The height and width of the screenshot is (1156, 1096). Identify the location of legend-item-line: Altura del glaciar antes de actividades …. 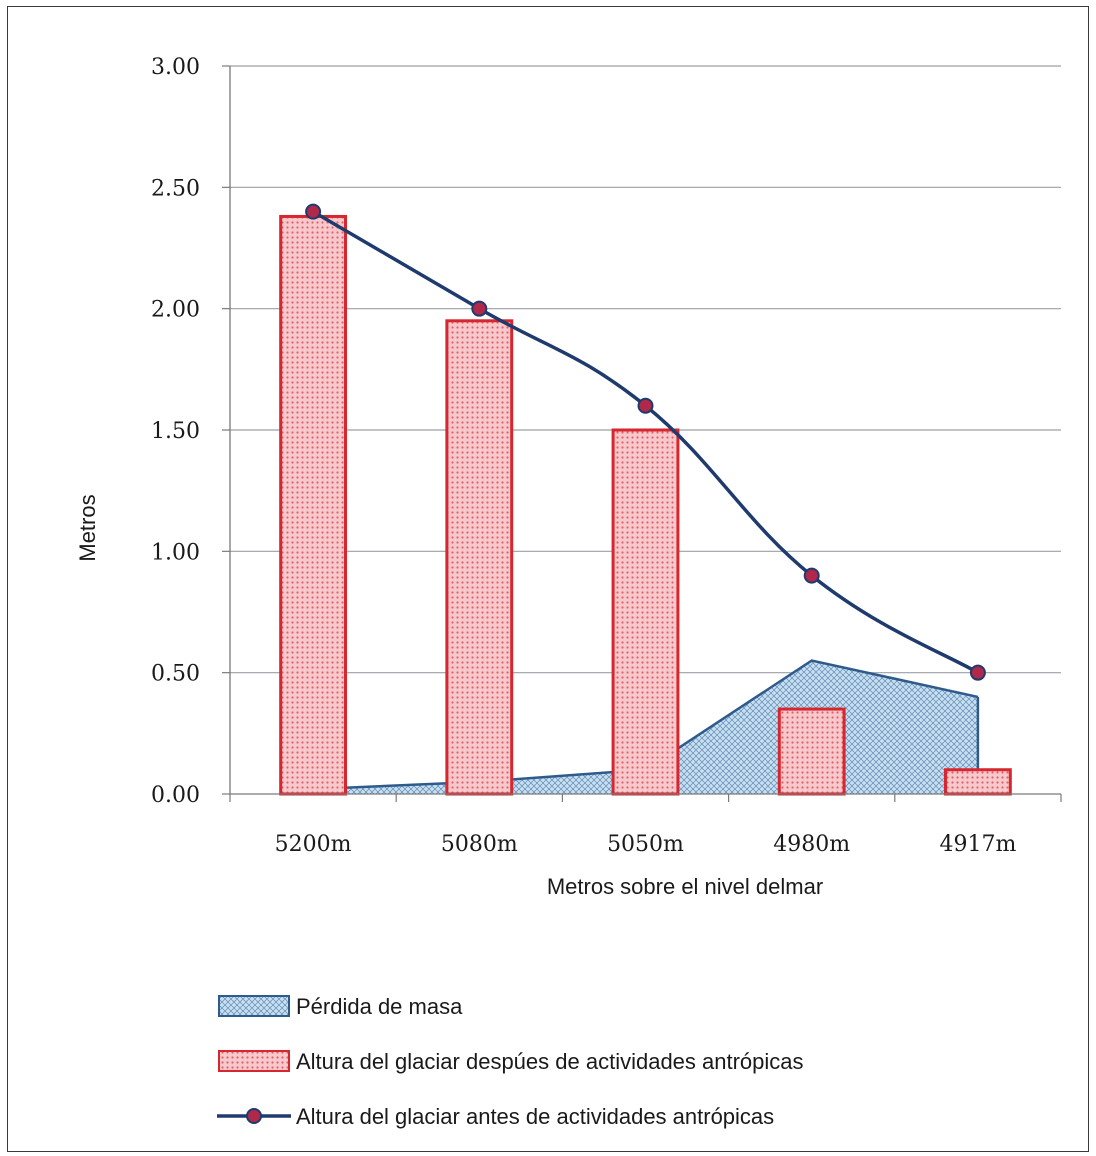
(495, 1116).